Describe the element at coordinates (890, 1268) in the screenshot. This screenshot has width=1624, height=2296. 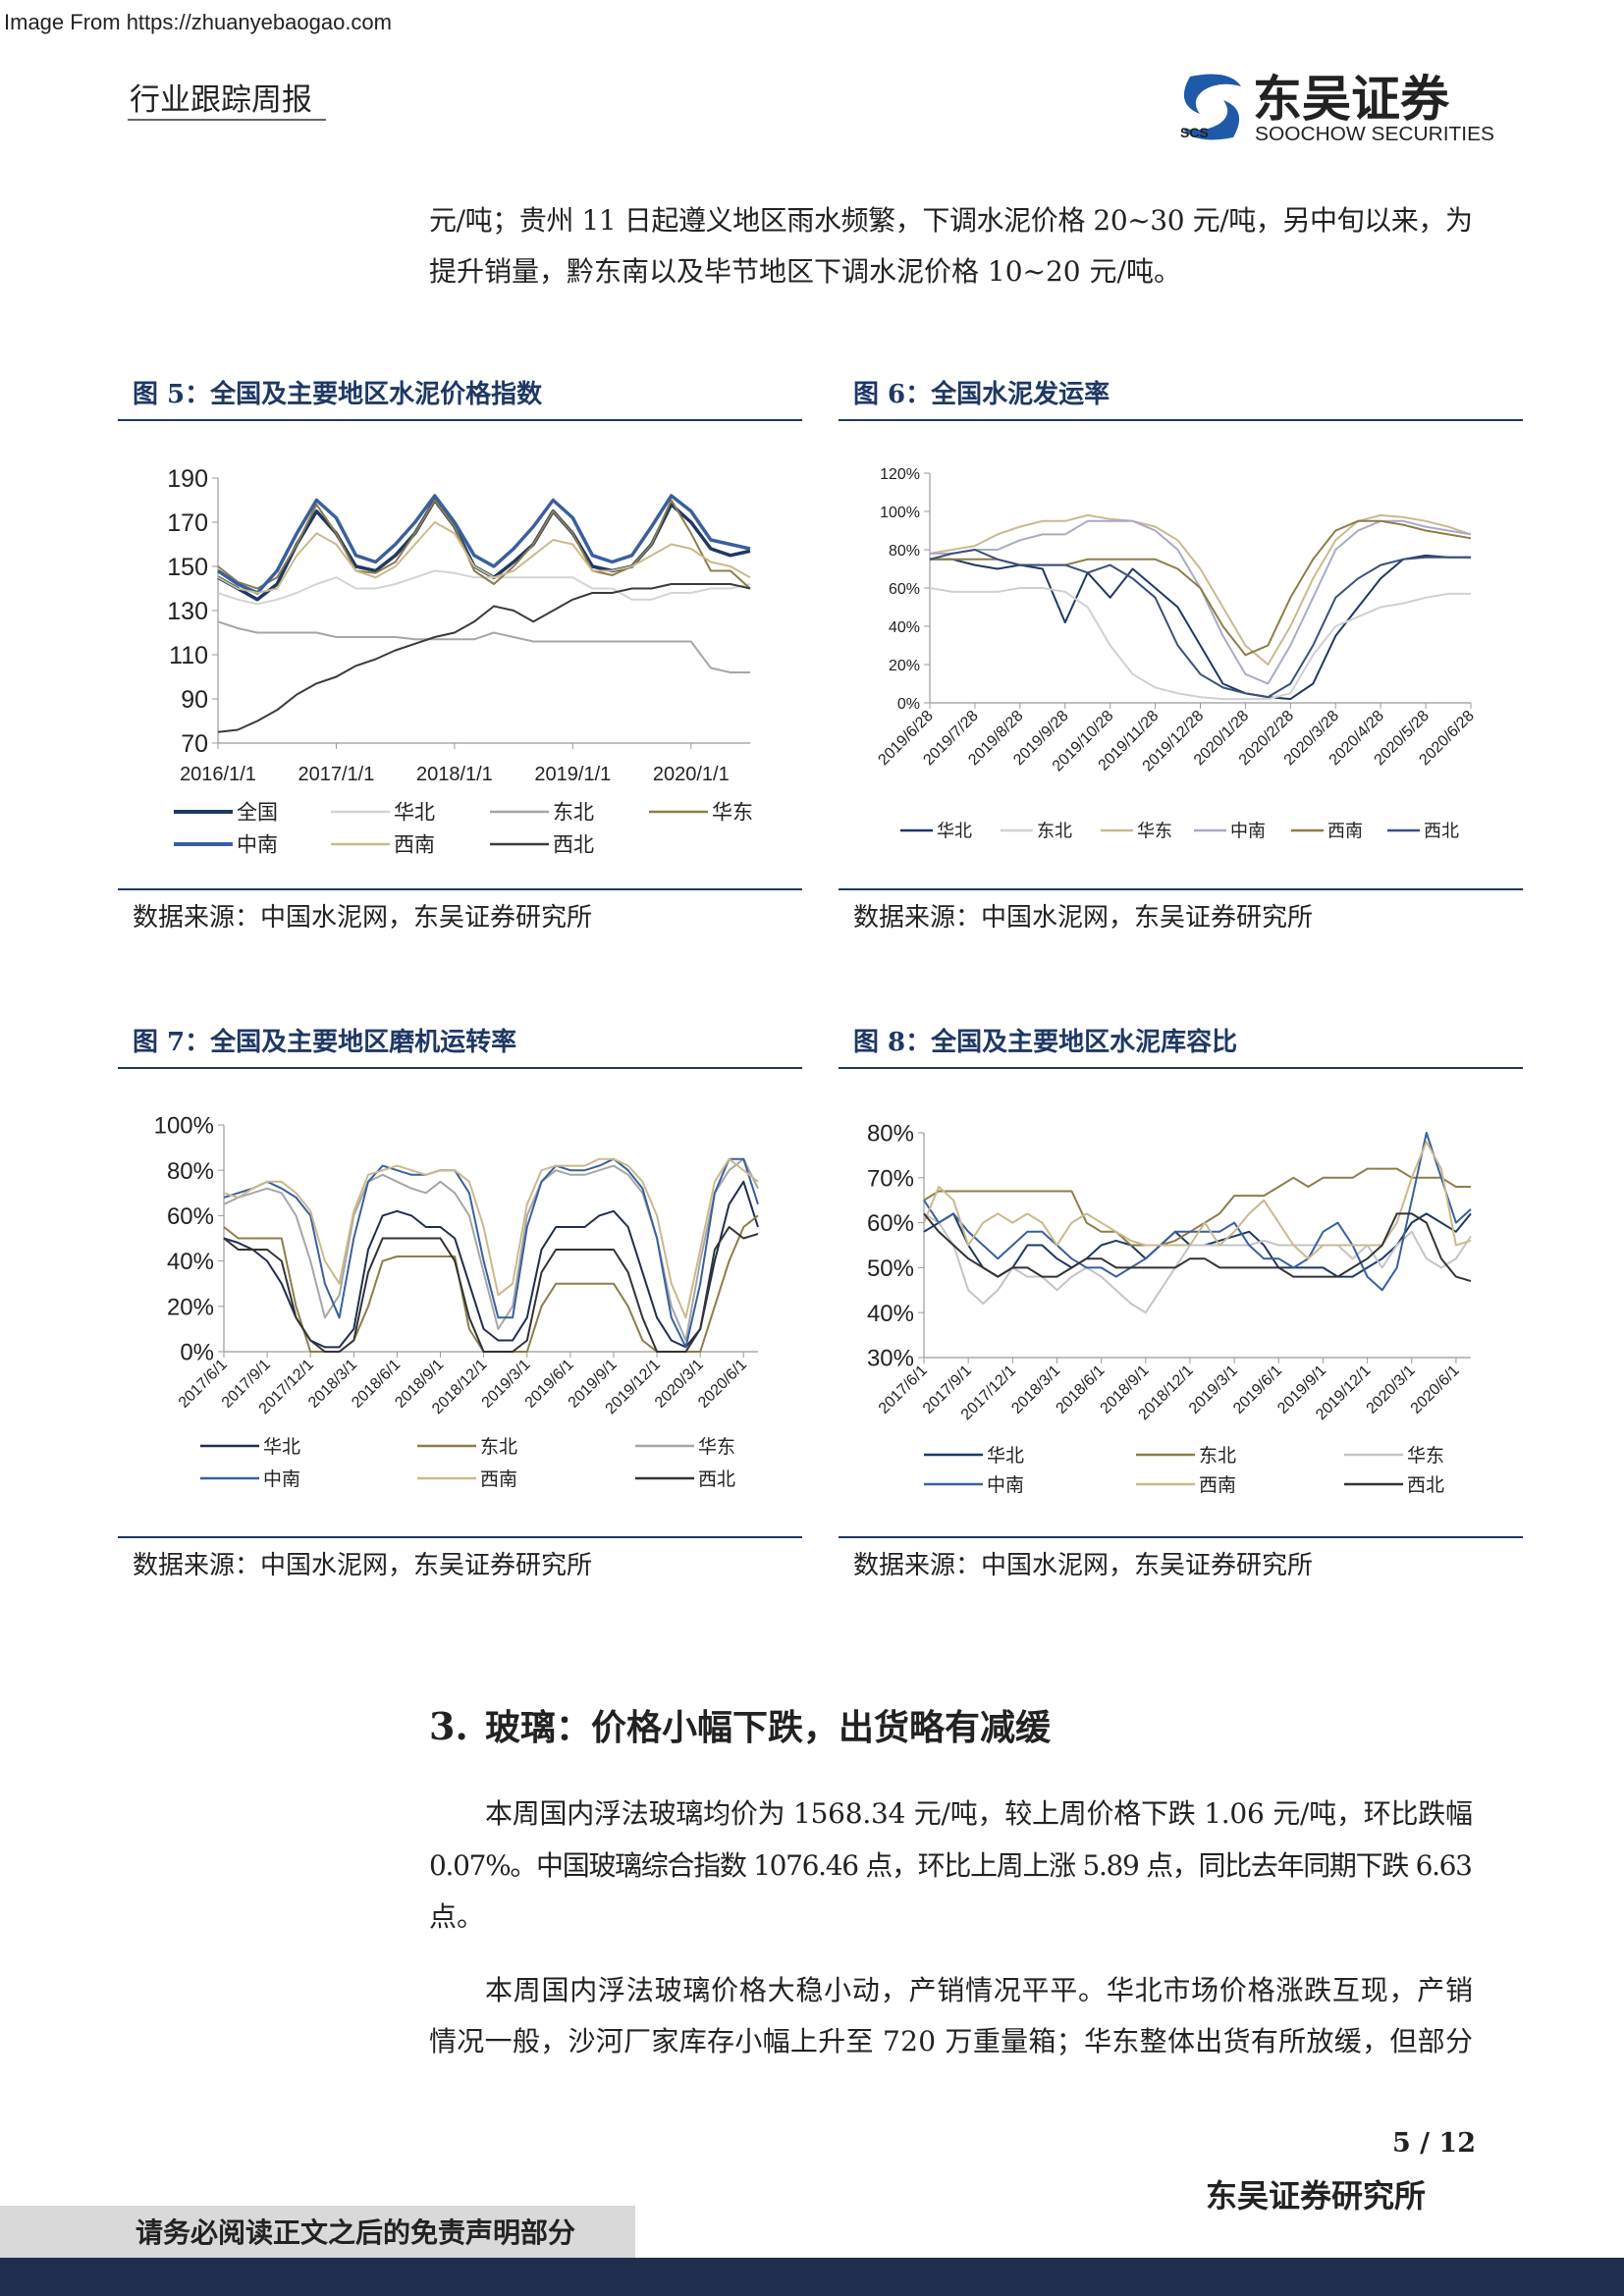
I see `y-tick-label: 50%` at that location.